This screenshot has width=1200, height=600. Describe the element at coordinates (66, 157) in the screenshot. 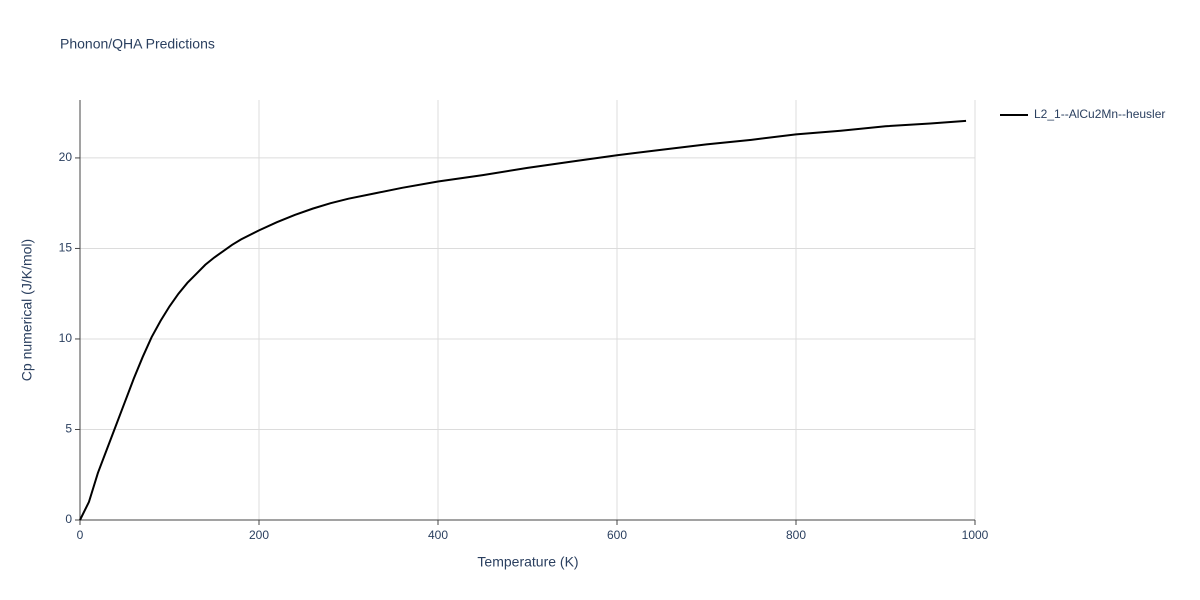

I see `y-tick-label: 20` at that location.